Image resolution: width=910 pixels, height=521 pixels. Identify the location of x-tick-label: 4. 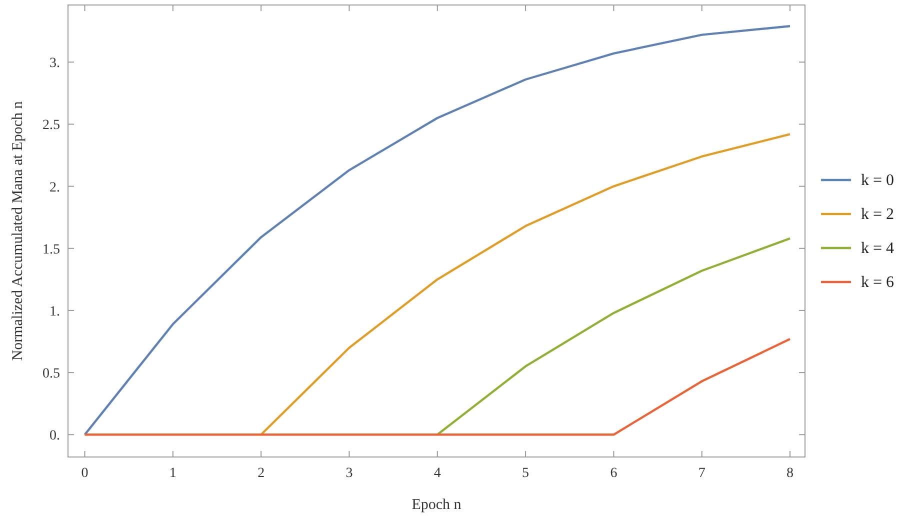
(437, 473).